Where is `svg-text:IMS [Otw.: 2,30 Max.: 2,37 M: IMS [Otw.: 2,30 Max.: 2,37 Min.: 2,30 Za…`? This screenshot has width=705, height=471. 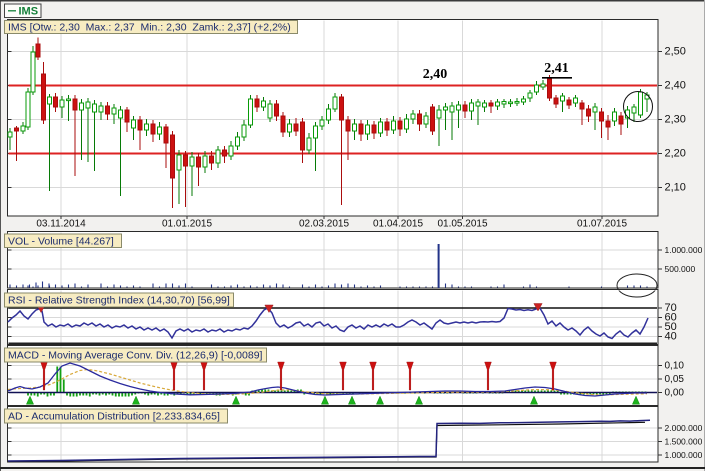
svg-text:IMS [Otw.: 2,30 Max.: 2,37 M: IMS [Otw.: 2,30 Max.: 2,37 Min.: 2,30 Za… is located at coordinates (149, 28).